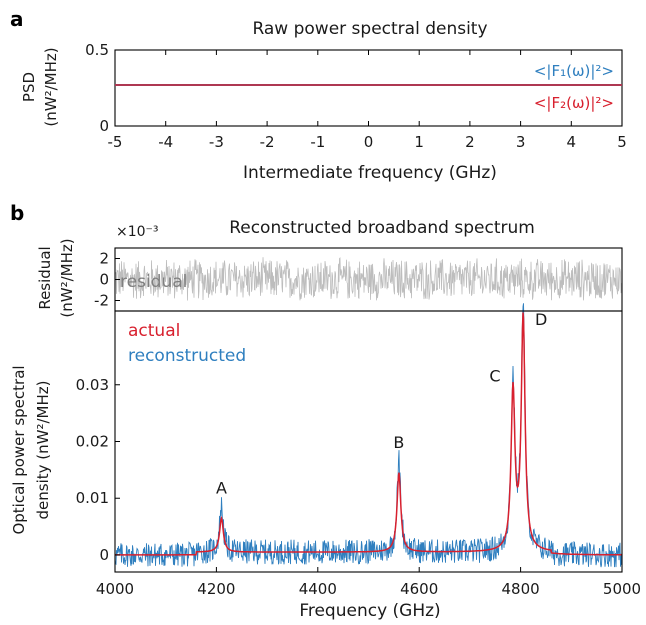  Describe the element at coordinates (370, 173) in the screenshot. I see `panel-a-xlabel: Intermediate frequency (GHz)` at that location.